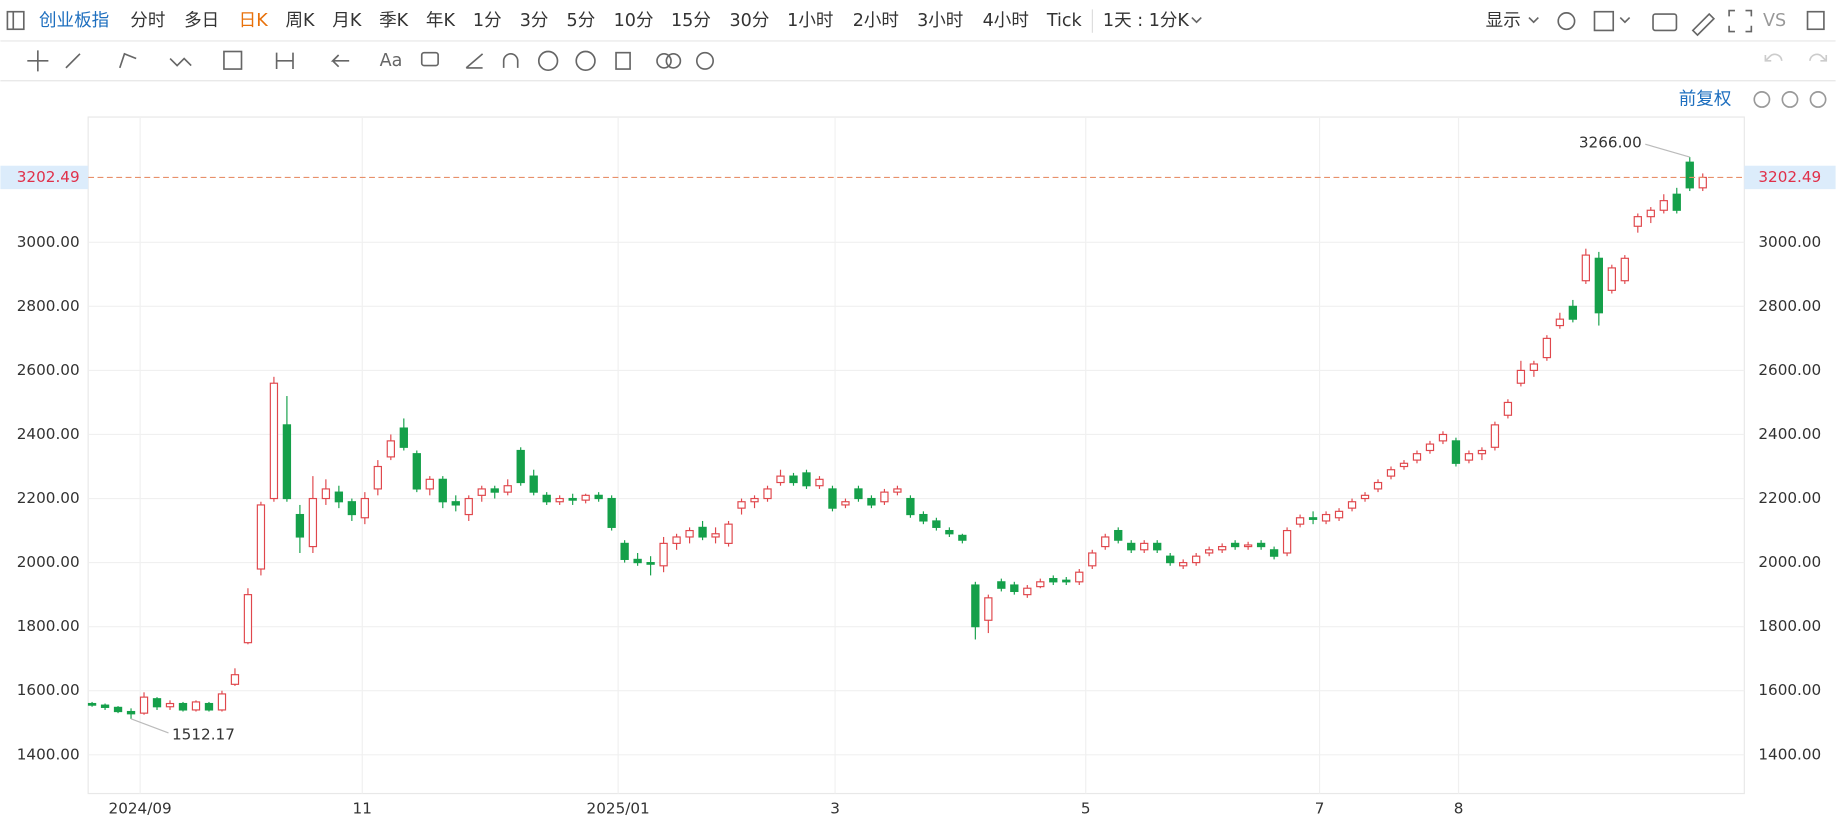  What do you see at coordinates (876, 21) in the screenshot?
I see `period-button: 2小时` at bounding box center [876, 21].